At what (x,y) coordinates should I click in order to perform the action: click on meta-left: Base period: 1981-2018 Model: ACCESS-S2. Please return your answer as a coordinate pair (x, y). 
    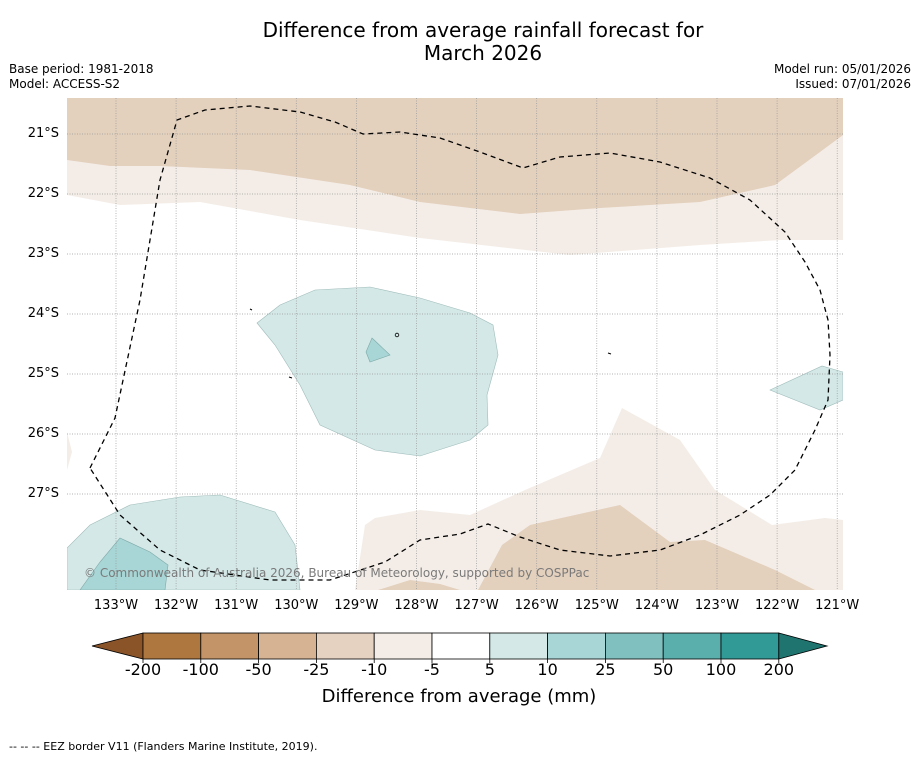
    Looking at the image, I should click on (81, 77).